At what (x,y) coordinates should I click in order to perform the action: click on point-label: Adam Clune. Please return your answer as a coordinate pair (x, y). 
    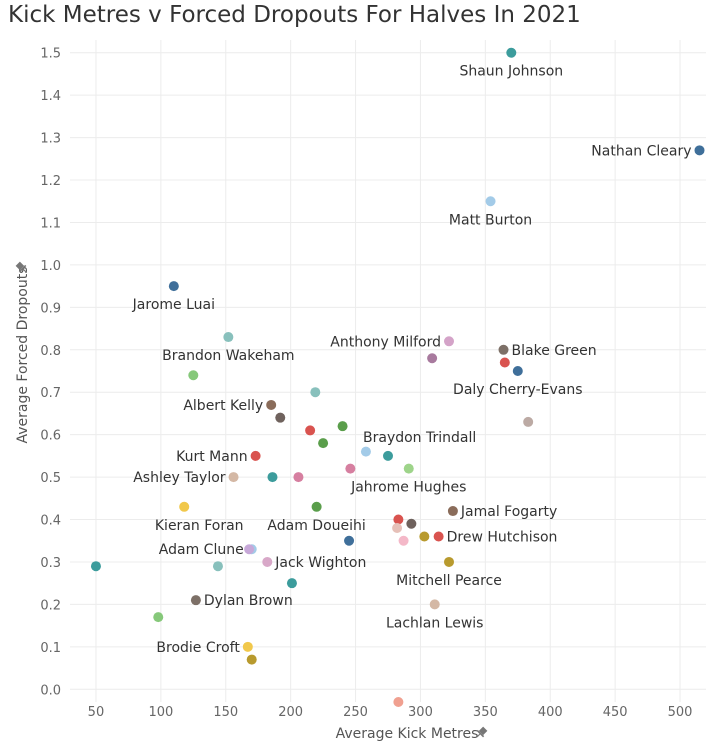
    Looking at the image, I should click on (201, 550).